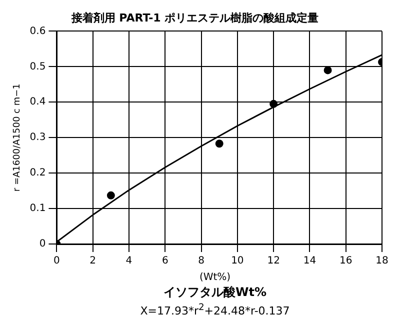 Image resolution: width=400 pixels, height=326 pixels. Describe the element at coordinates (57, 261) in the screenshot. I see `x-tick-label: 0` at that location.